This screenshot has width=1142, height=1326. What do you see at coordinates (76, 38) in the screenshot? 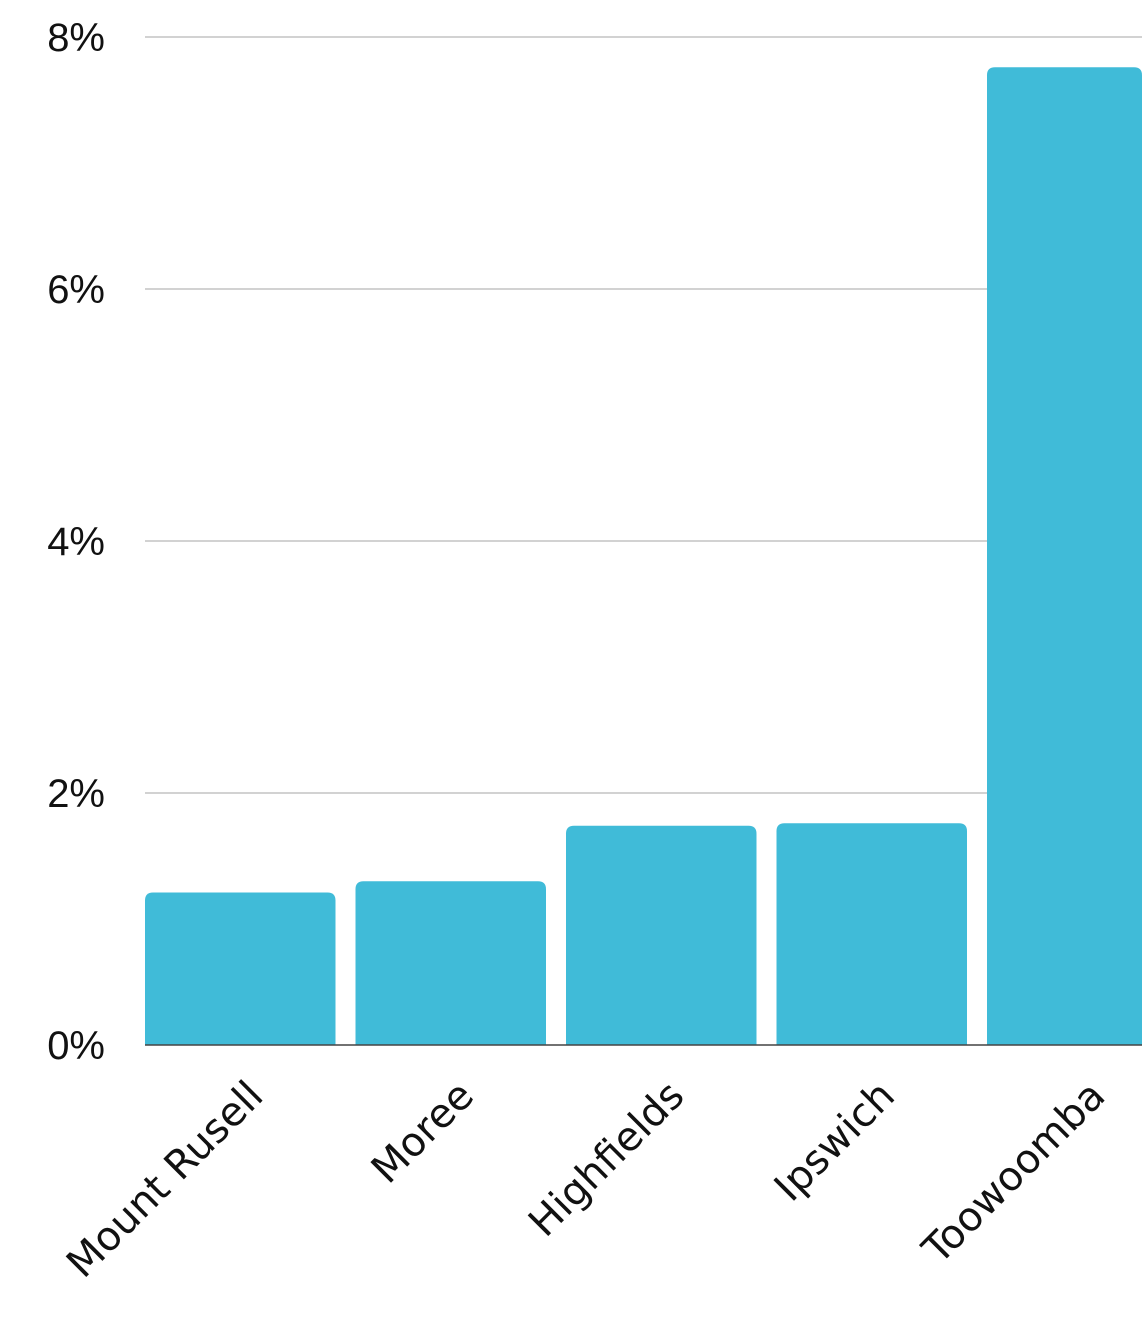
I see `y-tick-label: 8%` at bounding box center [76, 38].